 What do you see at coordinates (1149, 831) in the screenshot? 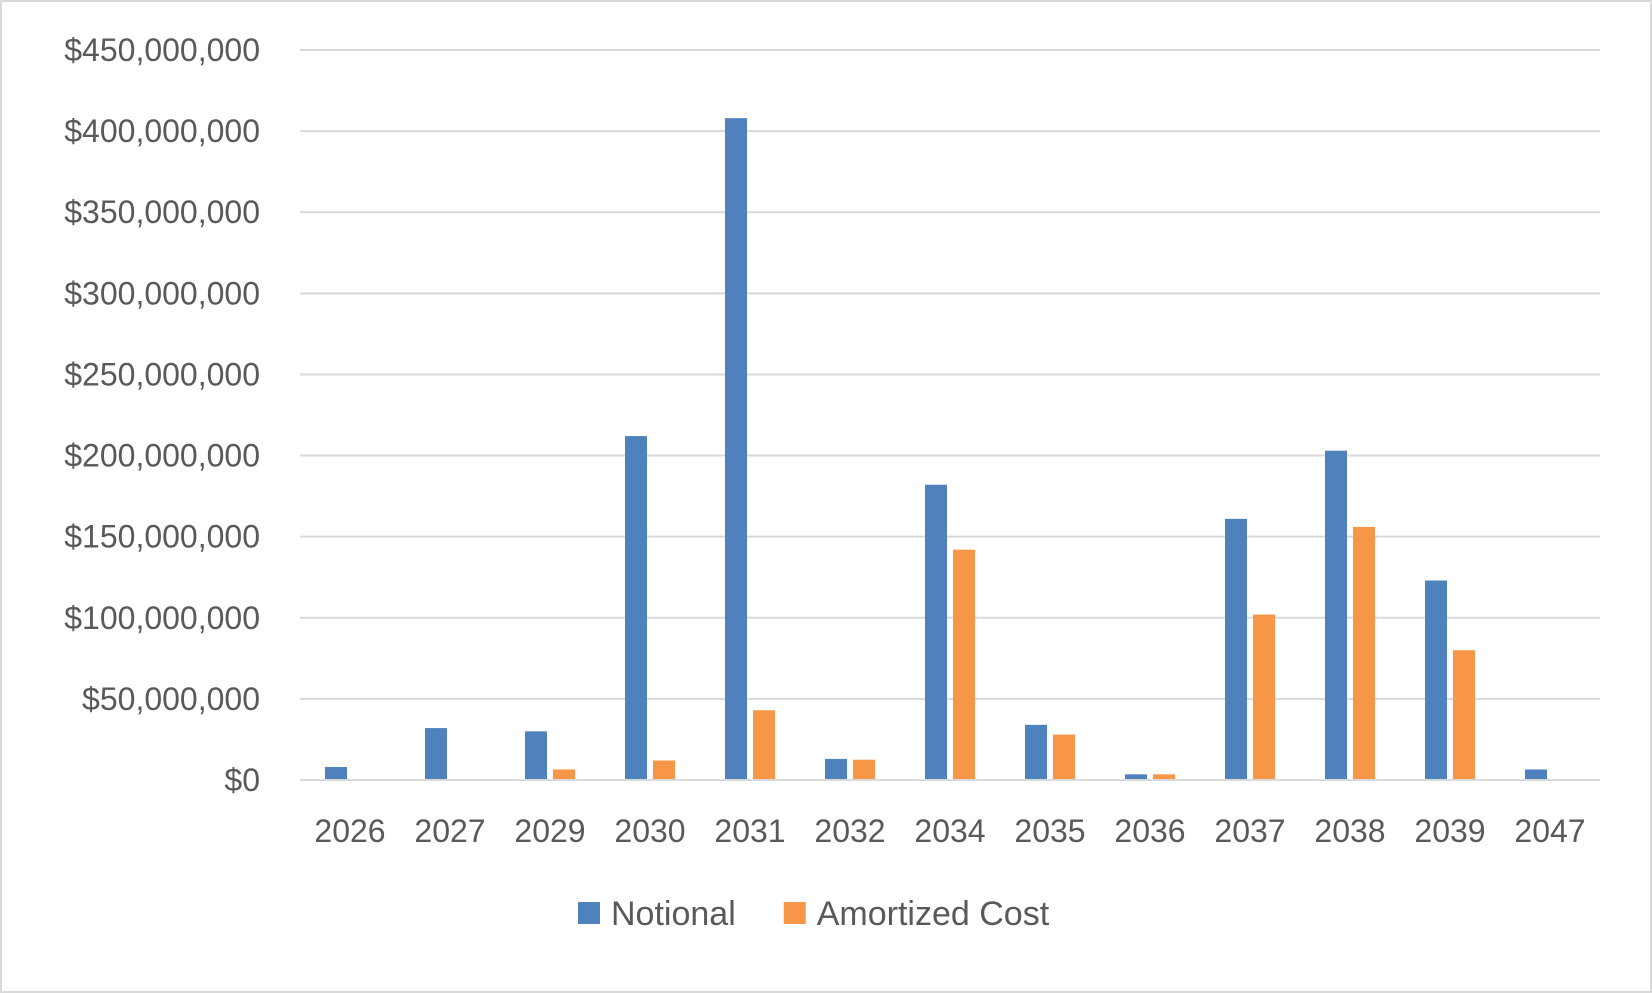
I see `x-tick-label: 2036` at bounding box center [1149, 831].